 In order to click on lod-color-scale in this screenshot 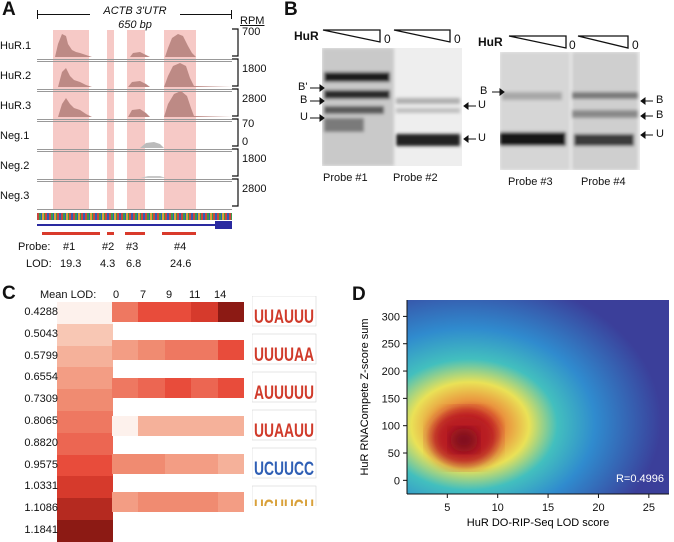, I will do `click(85, 422)`.